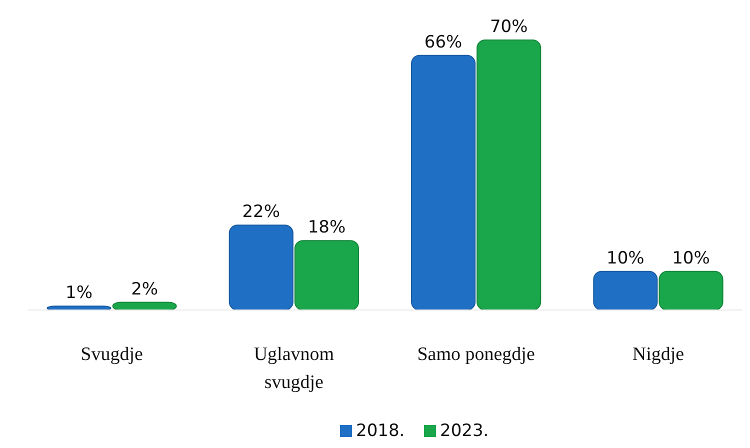  What do you see at coordinates (327, 228) in the screenshot?
I see `data-label: 18%` at bounding box center [327, 228].